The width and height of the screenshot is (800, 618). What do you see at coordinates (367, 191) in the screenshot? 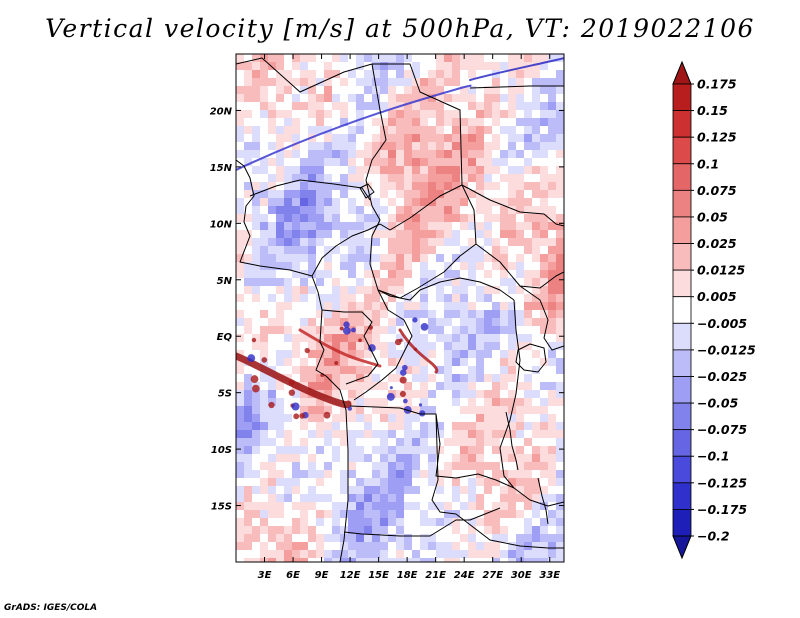
I see `lake-chad` at bounding box center [367, 191].